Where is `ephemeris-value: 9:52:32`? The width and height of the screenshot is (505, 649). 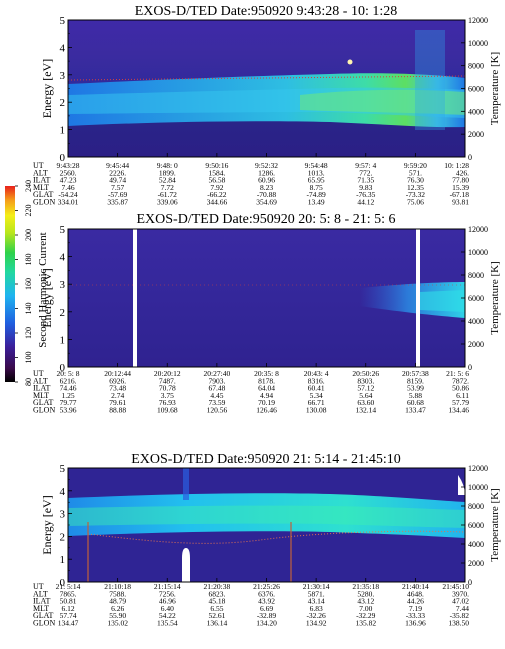 ephemeris-value: 9:52:32 is located at coordinates (266, 165).